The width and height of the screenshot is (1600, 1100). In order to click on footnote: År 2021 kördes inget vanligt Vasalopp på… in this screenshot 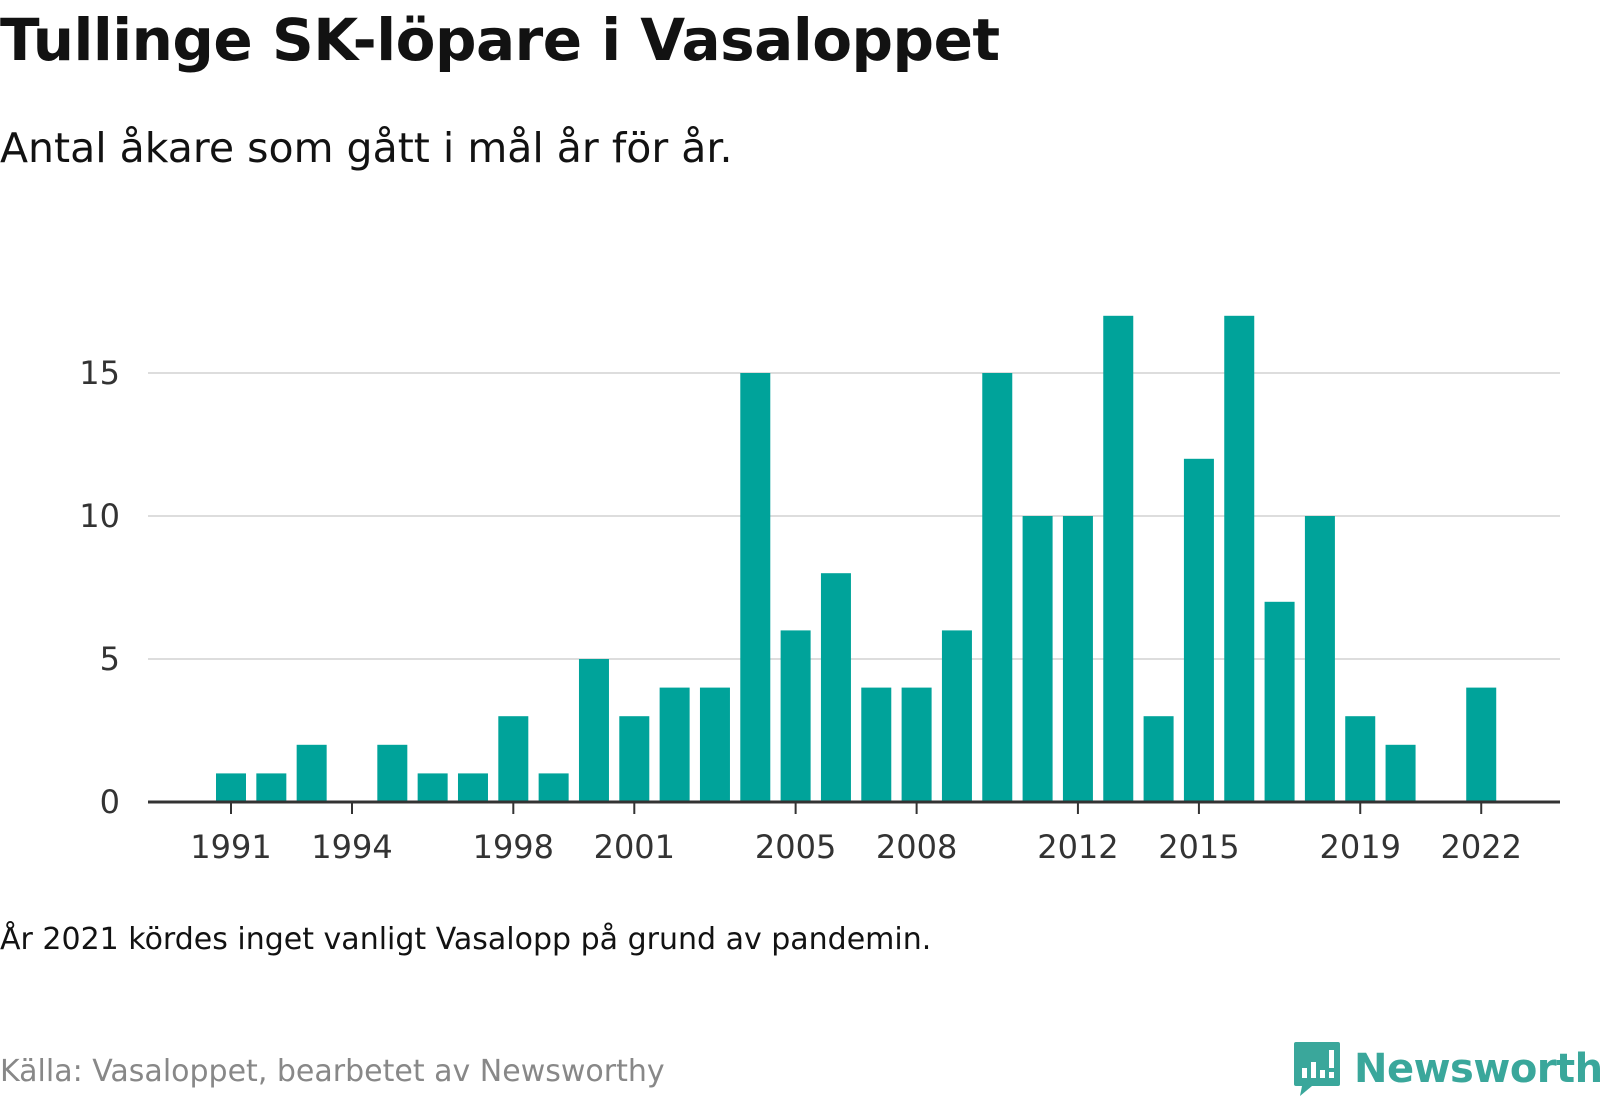, I will do `click(466, 939)`.